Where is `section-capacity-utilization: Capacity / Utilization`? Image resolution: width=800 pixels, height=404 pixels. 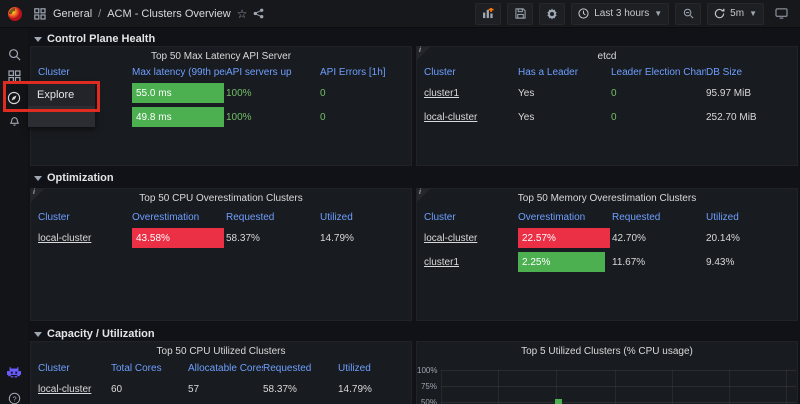 section-capacity-utilization: Capacity / Utilization is located at coordinates (94, 334).